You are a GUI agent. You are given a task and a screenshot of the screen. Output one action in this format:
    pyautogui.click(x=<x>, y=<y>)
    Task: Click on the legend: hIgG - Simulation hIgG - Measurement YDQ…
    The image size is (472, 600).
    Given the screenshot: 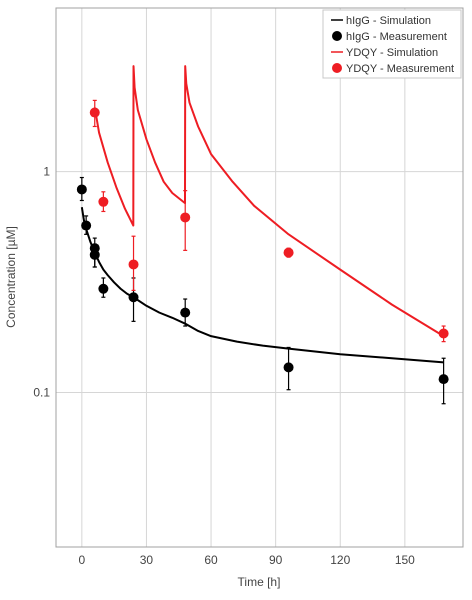 What is the action you would take?
    pyautogui.click(x=392, y=44)
    